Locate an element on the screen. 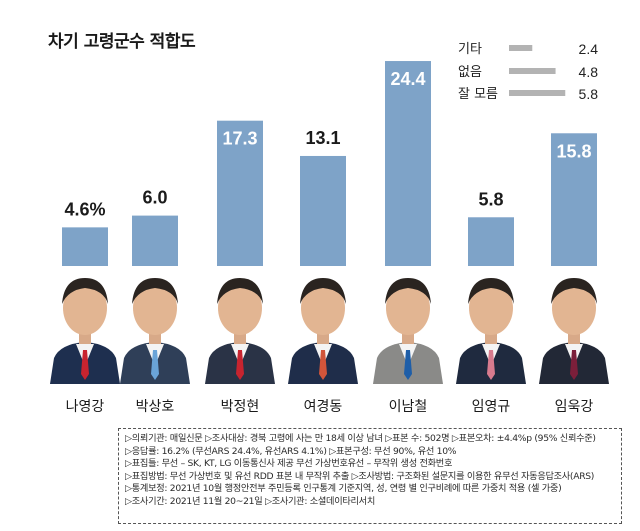  value-label: 13.1 is located at coordinates (322, 138).